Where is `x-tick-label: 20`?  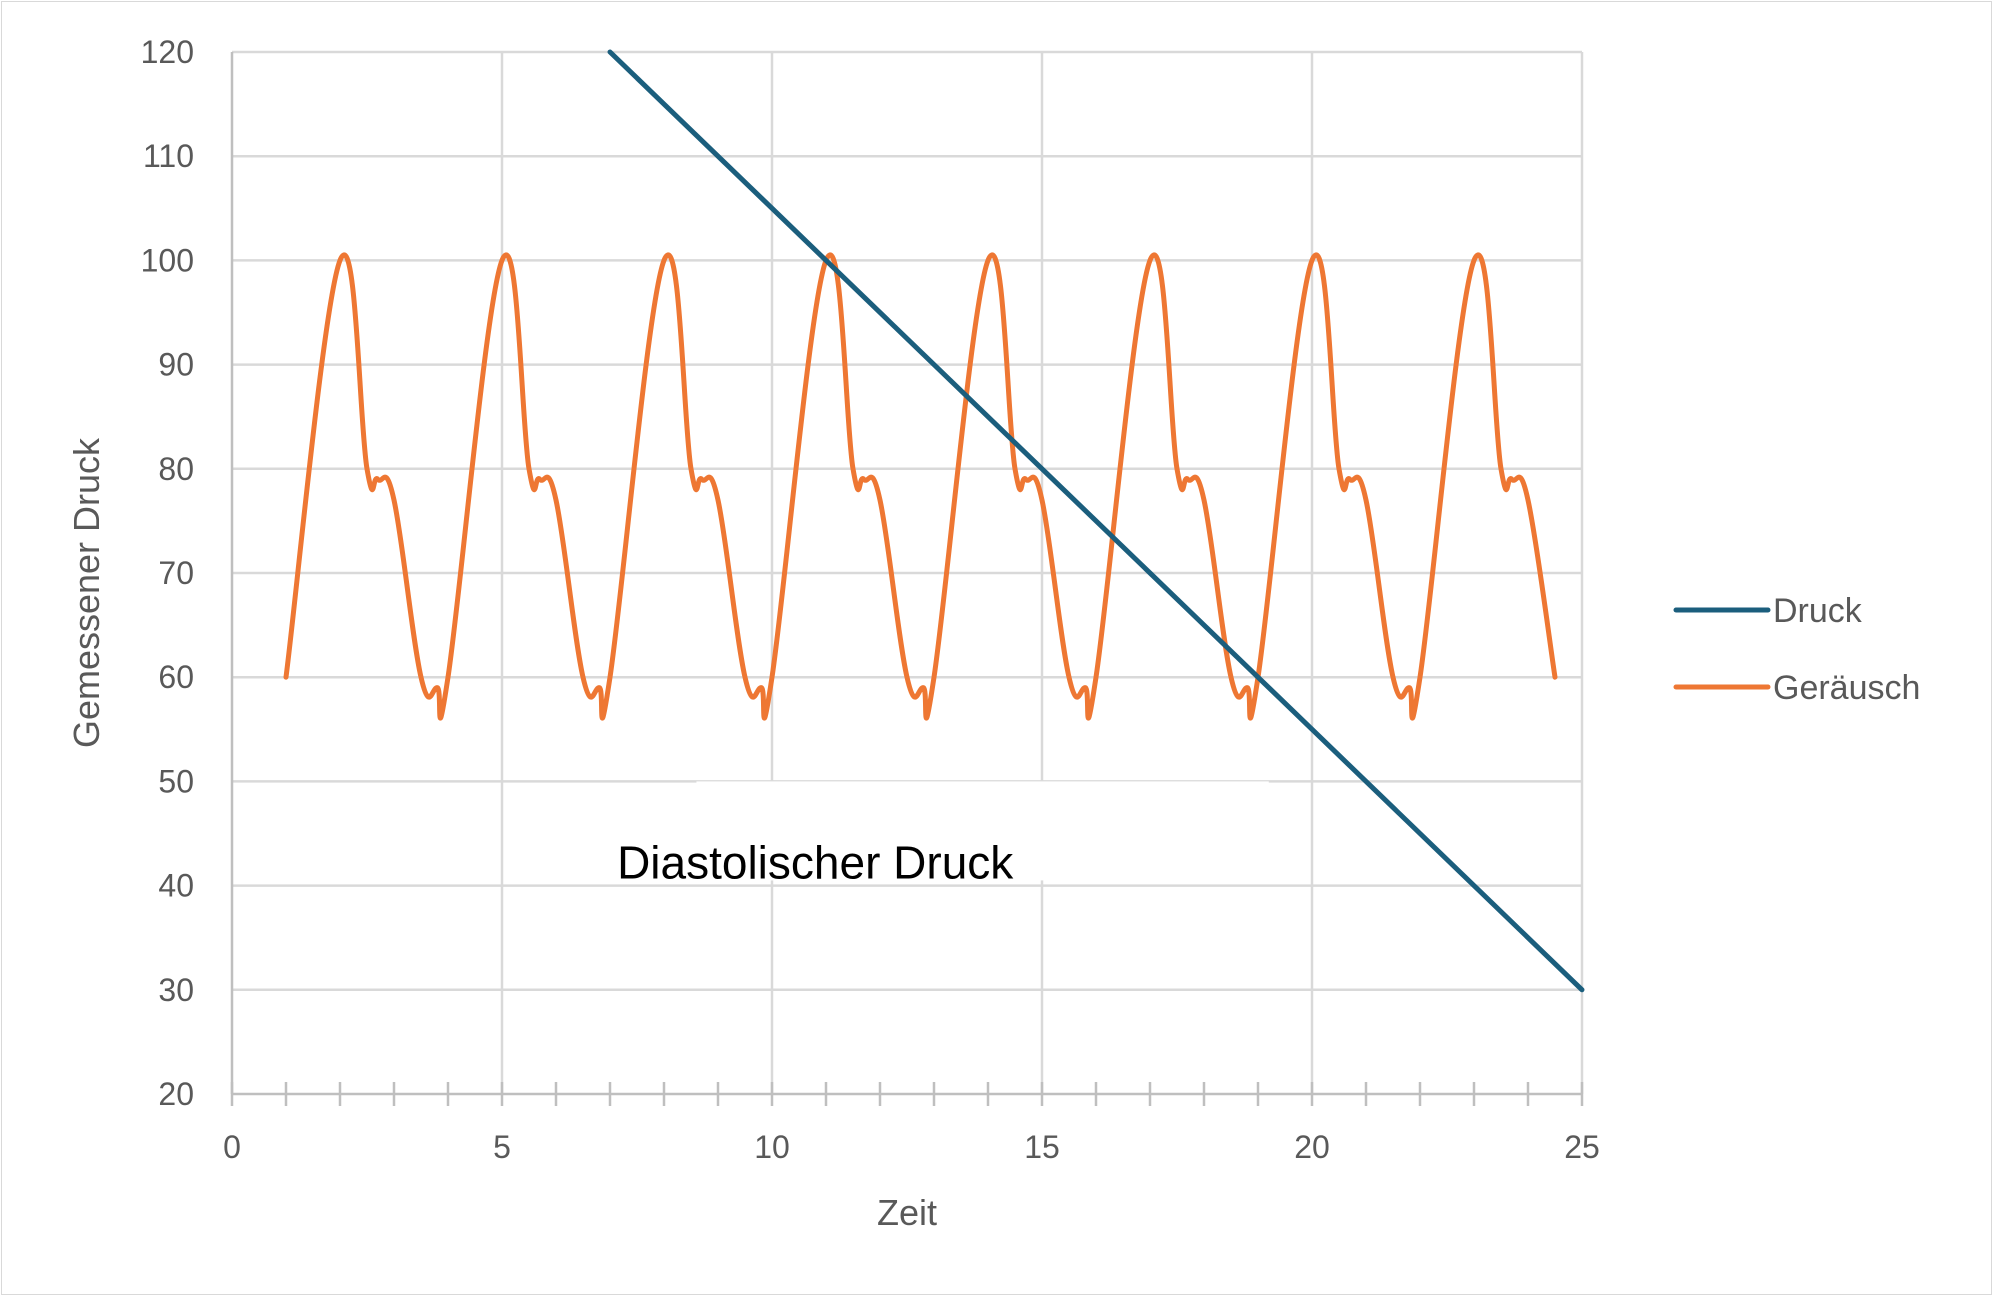 x-tick-label: 20 is located at coordinates (1312, 1147).